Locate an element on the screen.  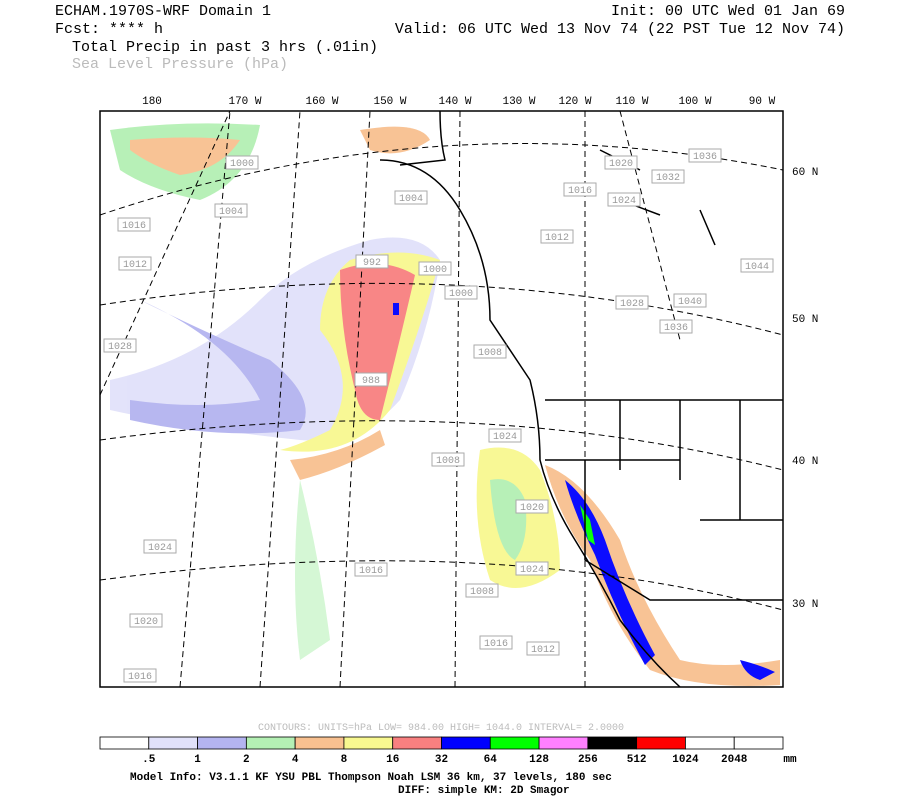
lon-label: 180 is located at coordinates (152, 102).